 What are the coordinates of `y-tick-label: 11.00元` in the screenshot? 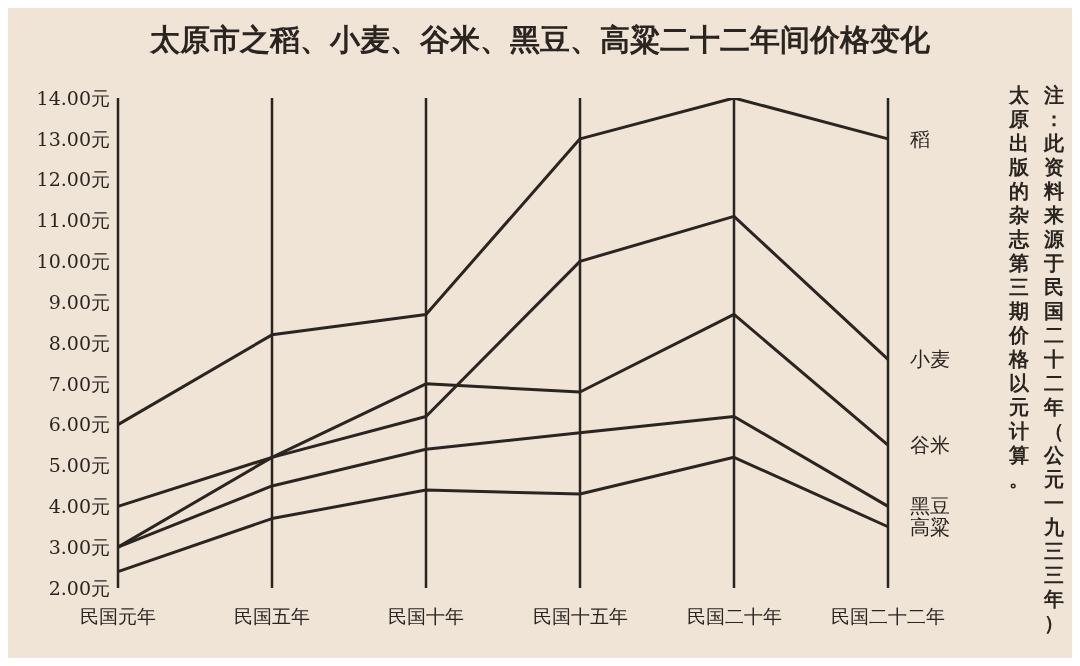 It's located at (73, 220).